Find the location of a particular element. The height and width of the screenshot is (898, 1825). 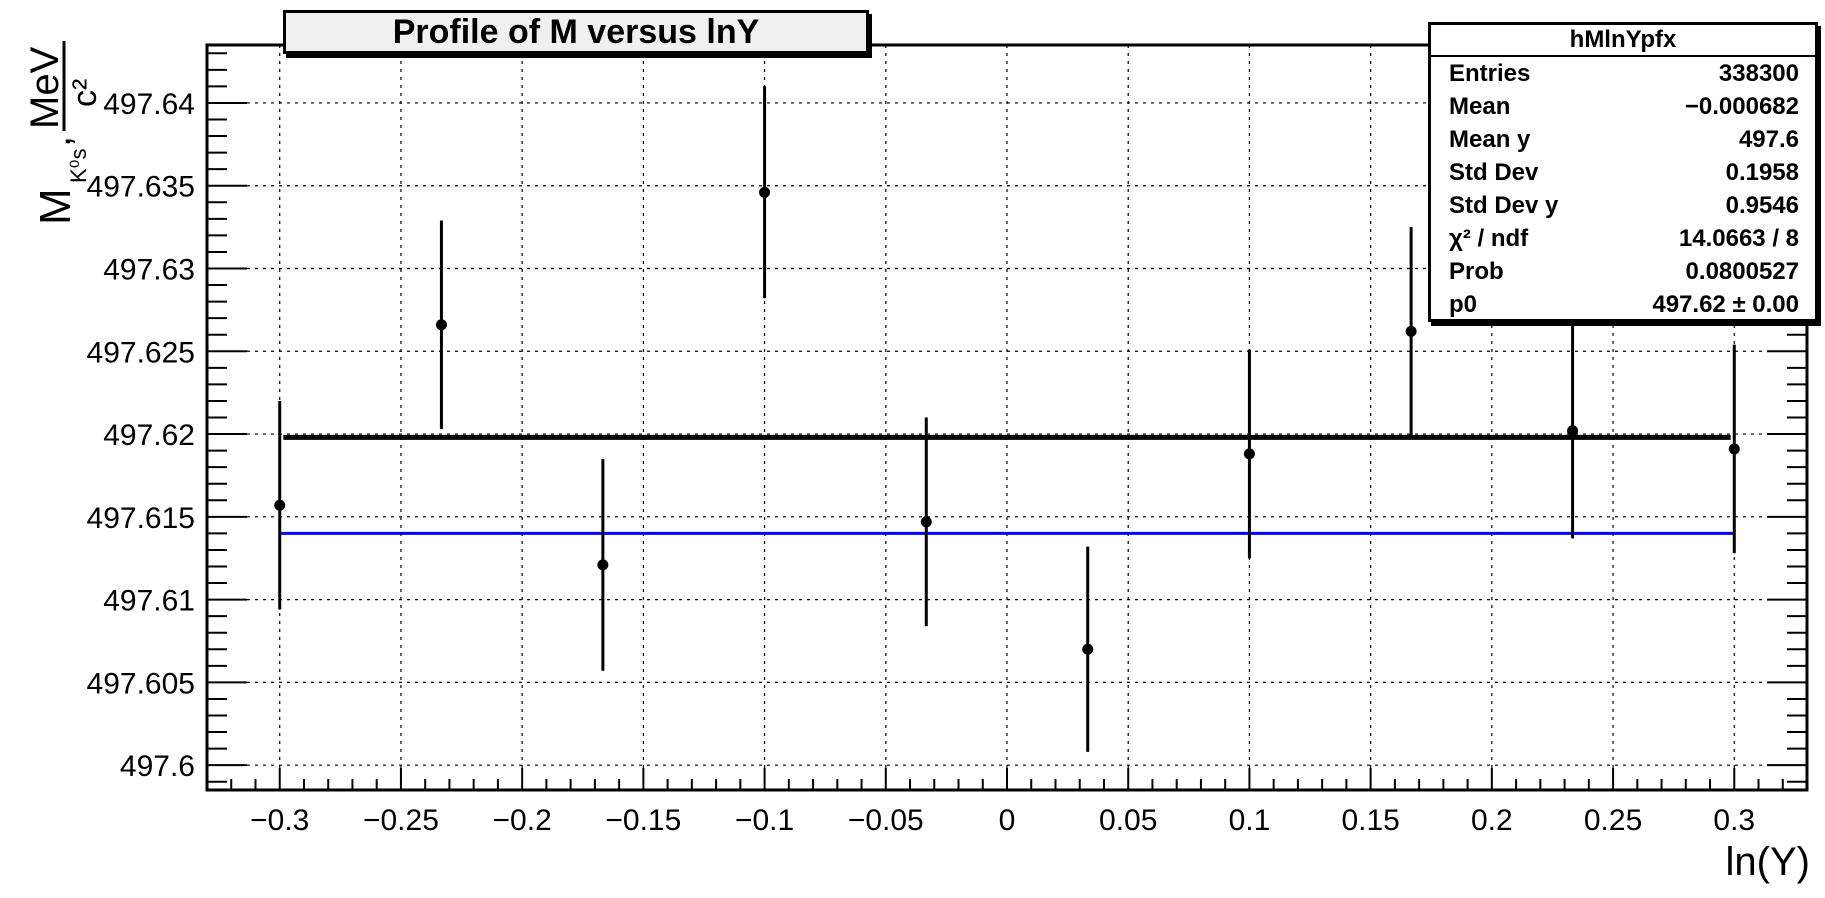

chart-title: Profile of M versus lnY is located at coordinates (576, 31).